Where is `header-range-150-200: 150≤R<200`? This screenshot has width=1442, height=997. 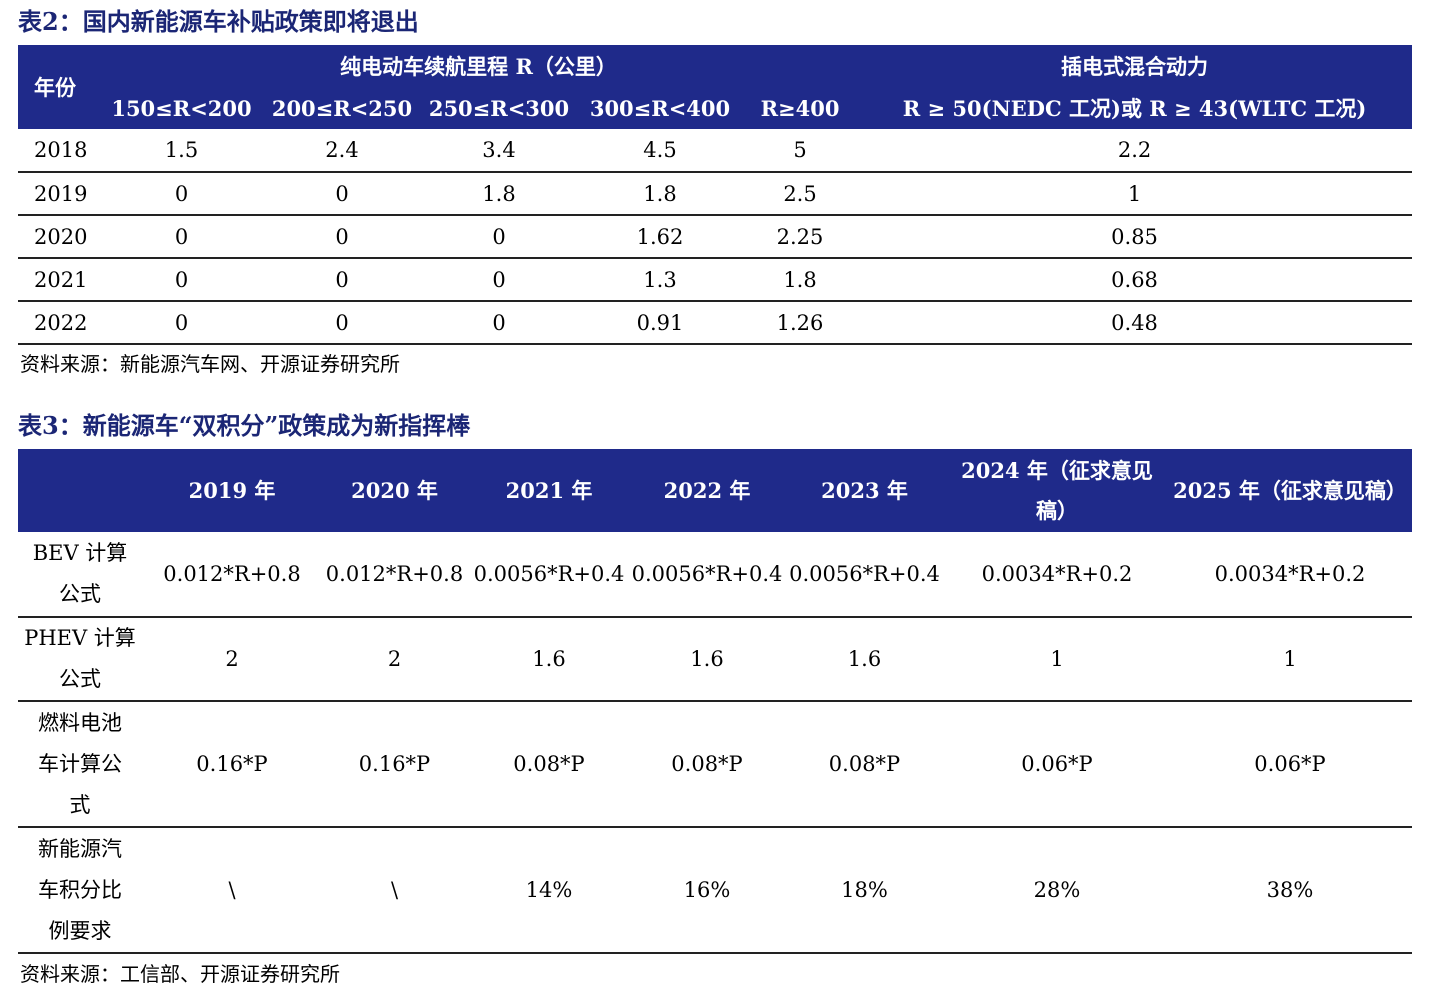
header-range-150-200: 150≤R<200 is located at coordinates (181, 108).